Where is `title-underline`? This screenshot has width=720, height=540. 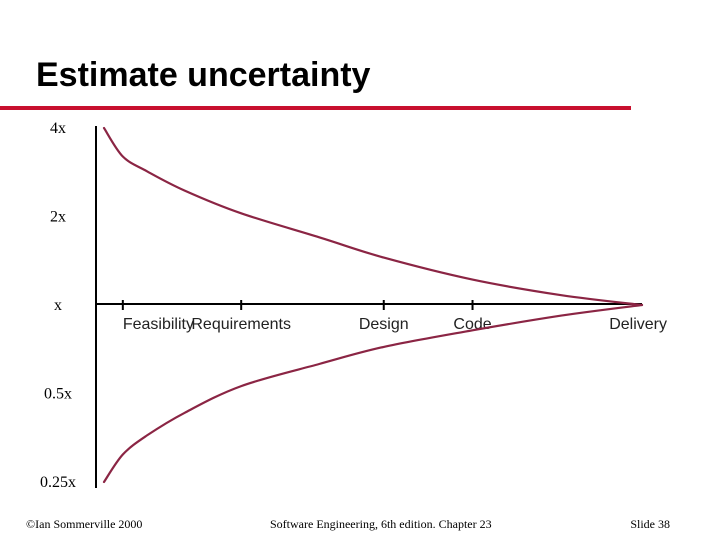
title-underline is located at coordinates (315, 108).